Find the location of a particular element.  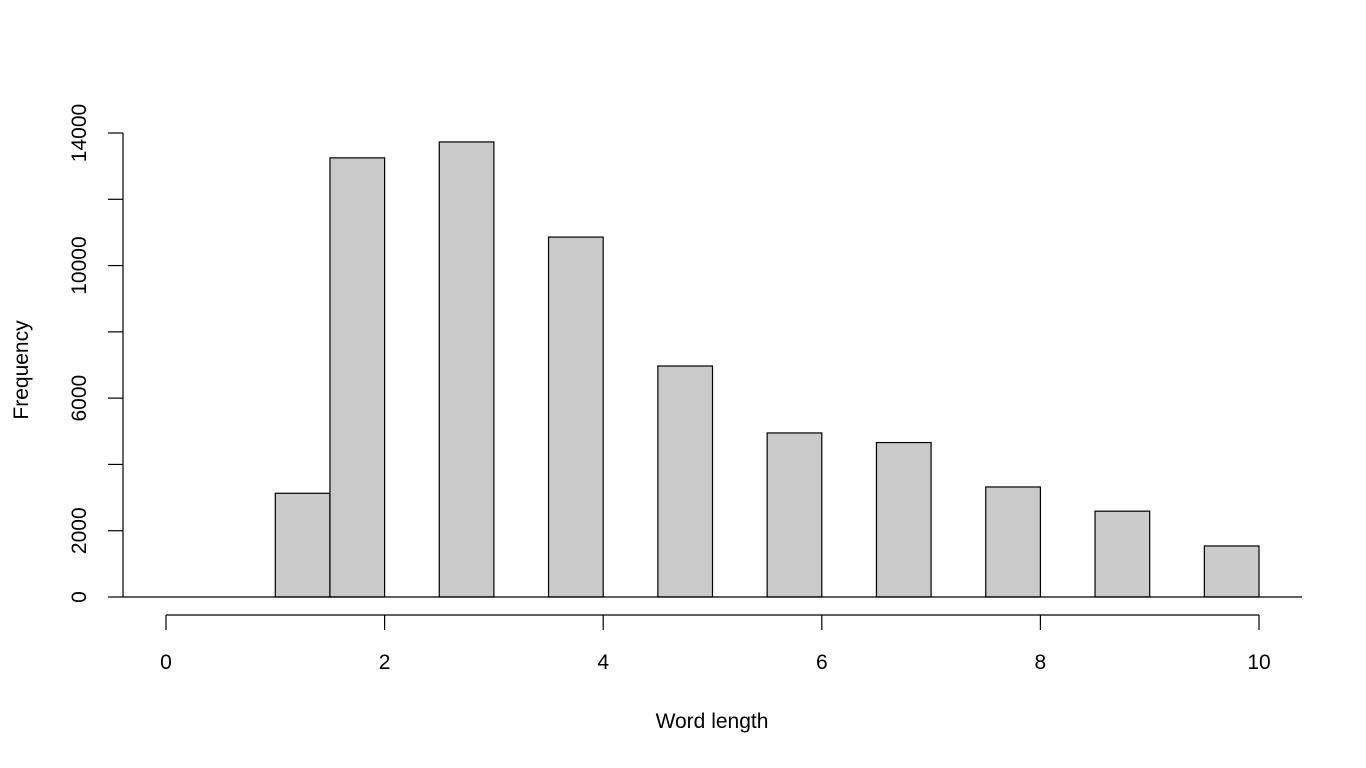

x-tick-label-3: 6 is located at coordinates (822, 662).